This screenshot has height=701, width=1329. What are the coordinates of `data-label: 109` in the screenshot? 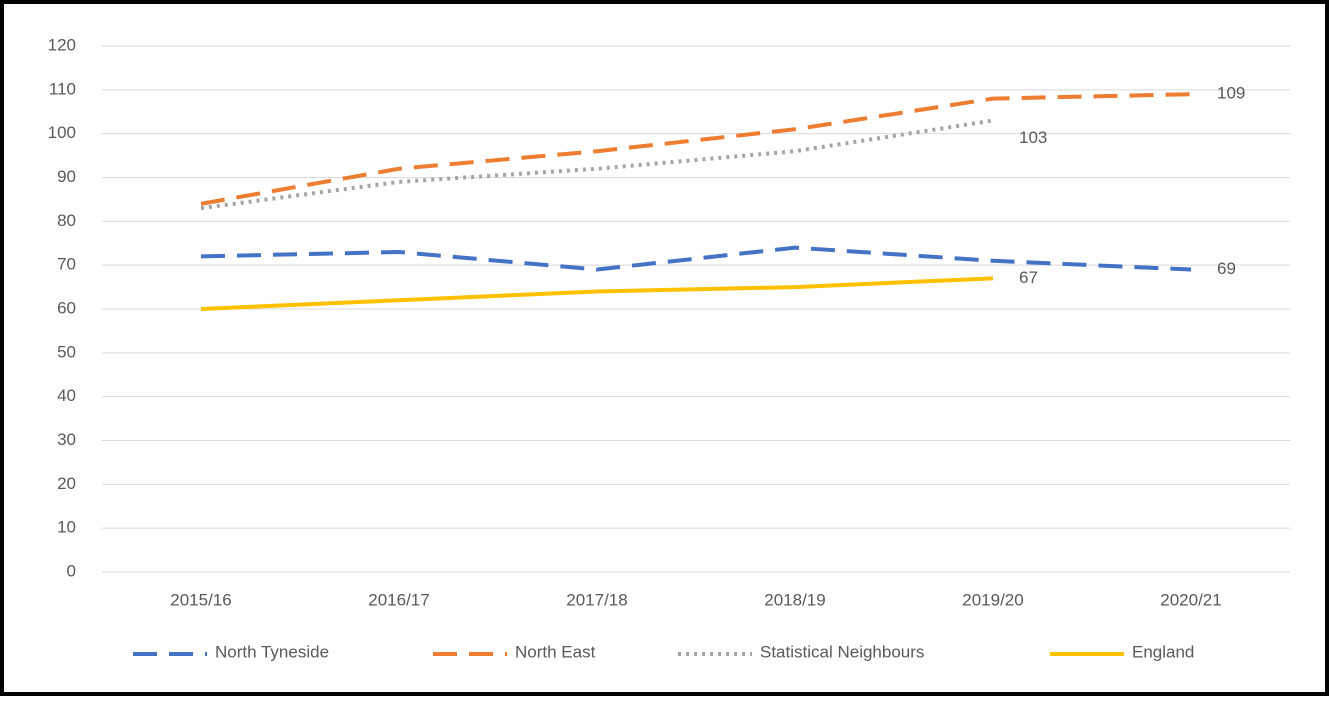 It's located at (1231, 93).